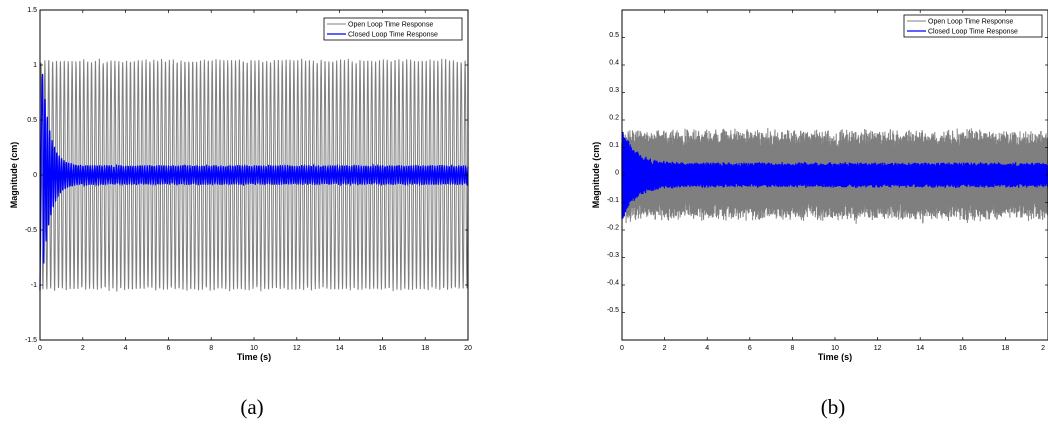 Image resolution: width=1048 pixels, height=424 pixels. Describe the element at coordinates (168, 348) in the screenshot. I see `chart-a-x-tick: 6` at that location.